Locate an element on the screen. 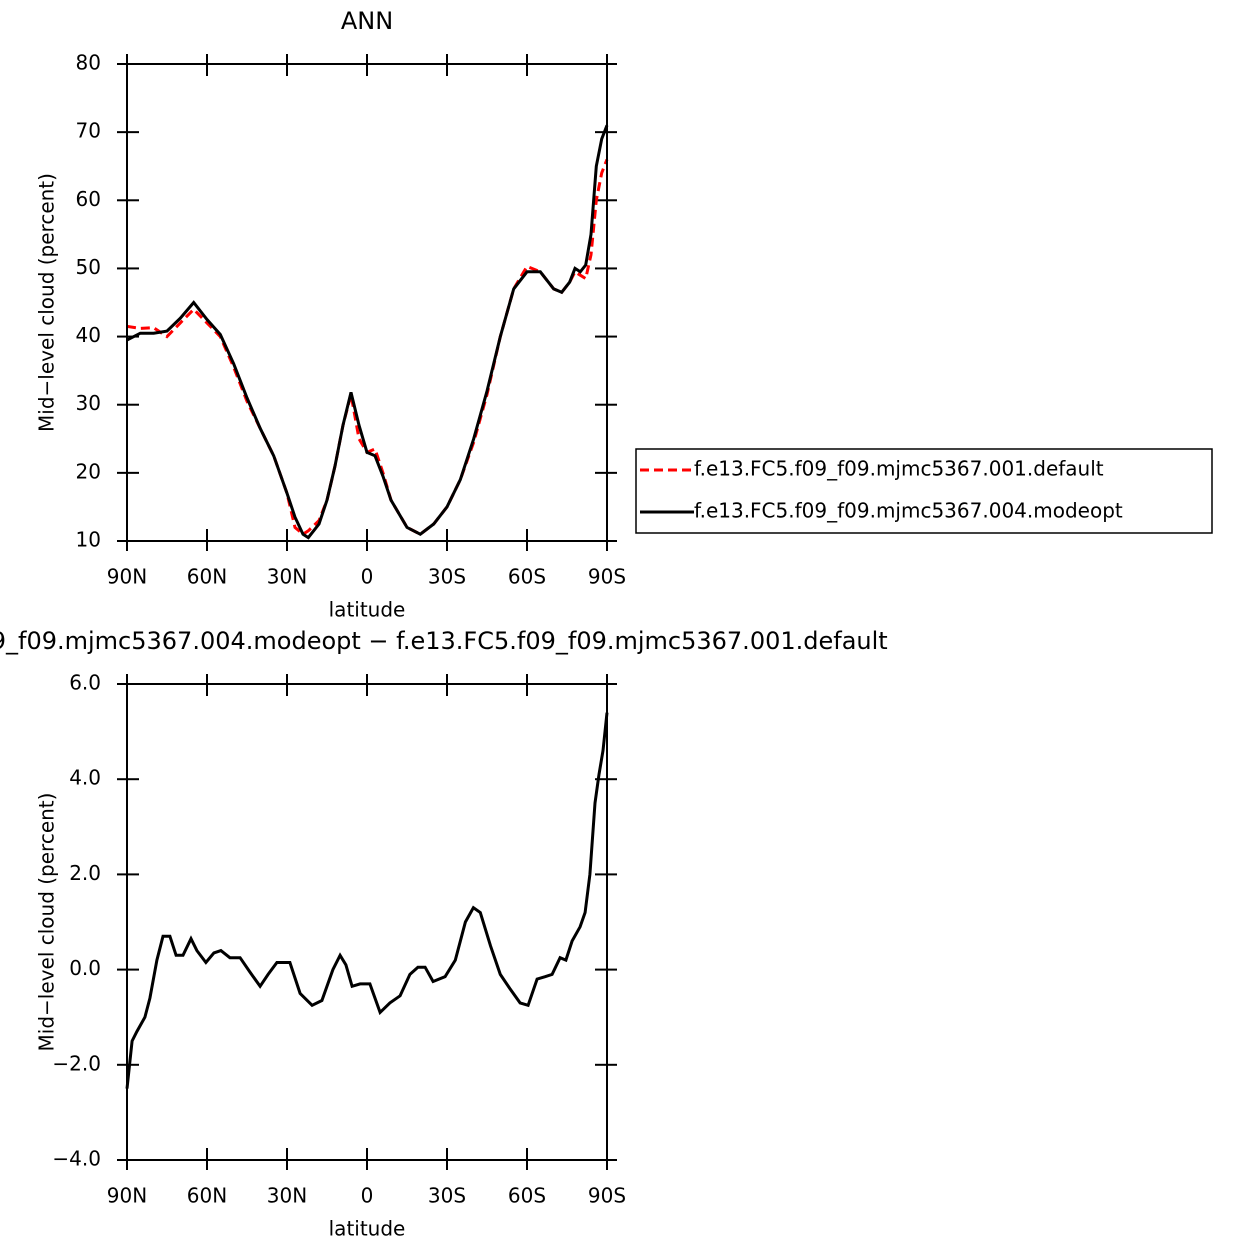 This screenshot has width=1249, height=1247. y-tick-label: 20 is located at coordinates (88, 471).